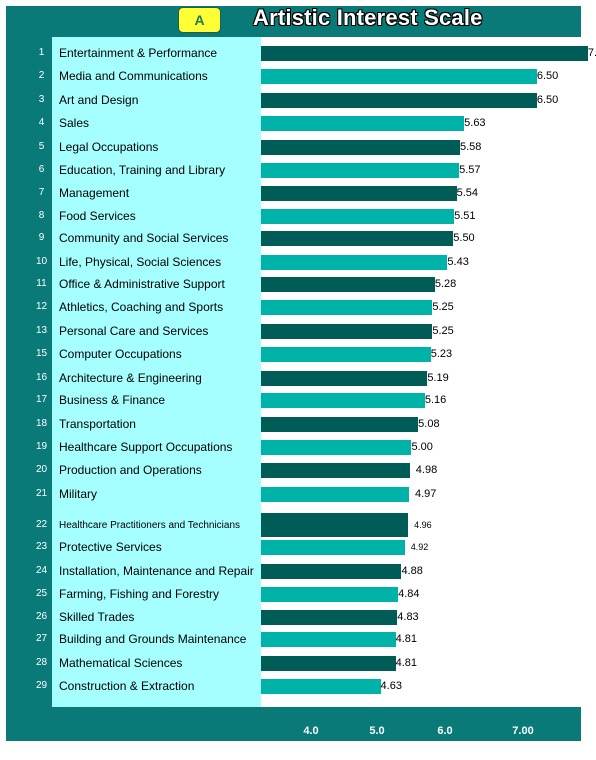  I want to click on row-number: 5, so click(41, 146).